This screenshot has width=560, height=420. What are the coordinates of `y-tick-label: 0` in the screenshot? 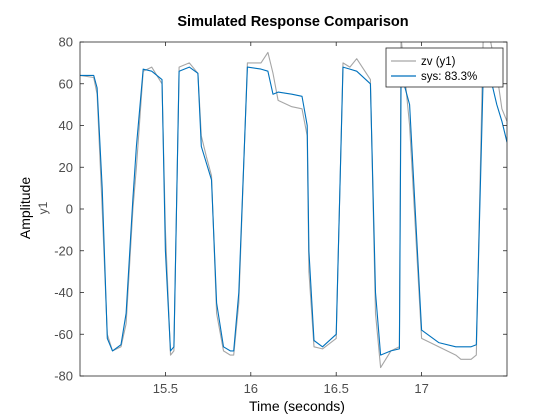 It's located at (69, 209).